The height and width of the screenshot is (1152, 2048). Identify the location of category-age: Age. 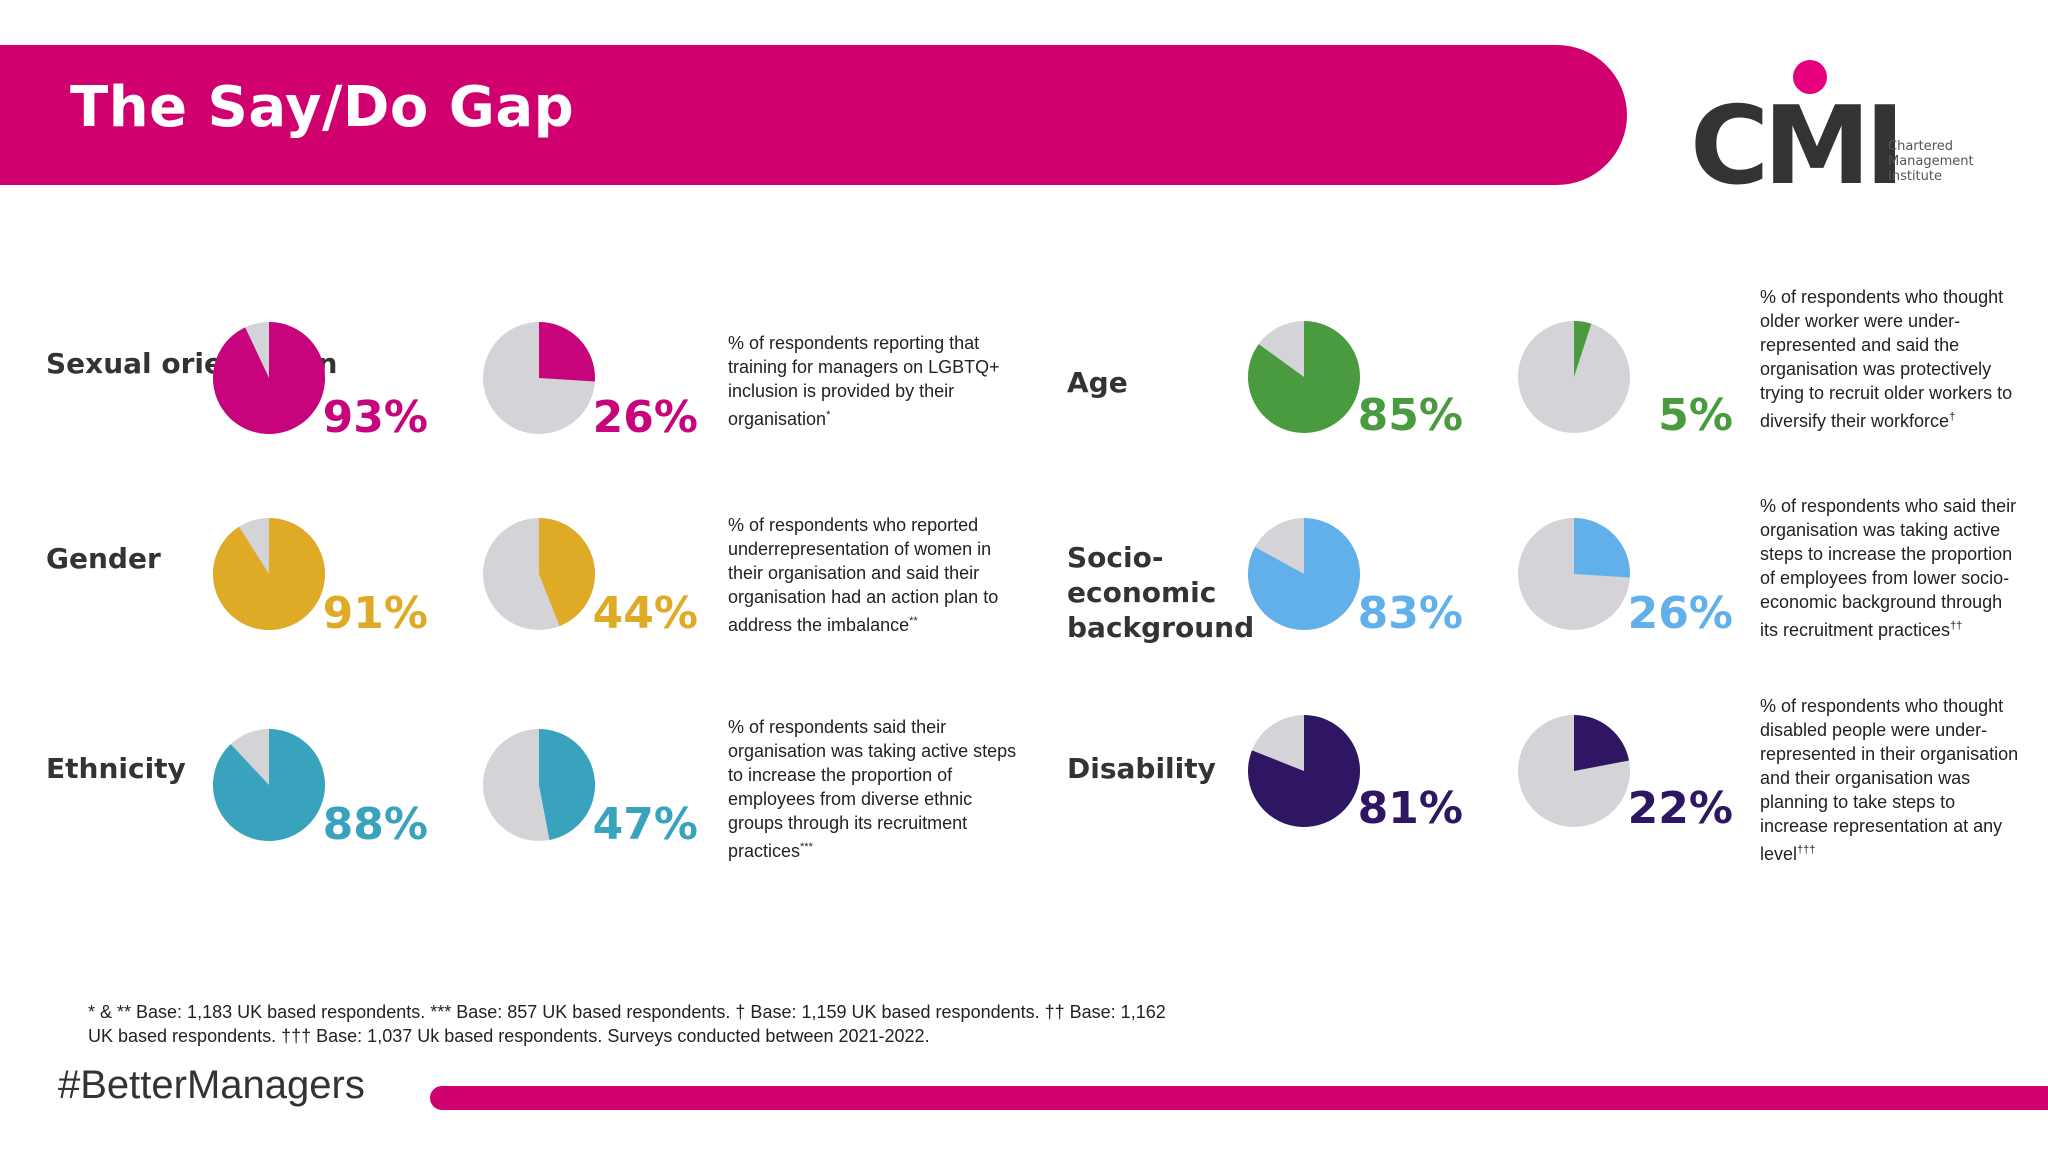
(1097, 382).